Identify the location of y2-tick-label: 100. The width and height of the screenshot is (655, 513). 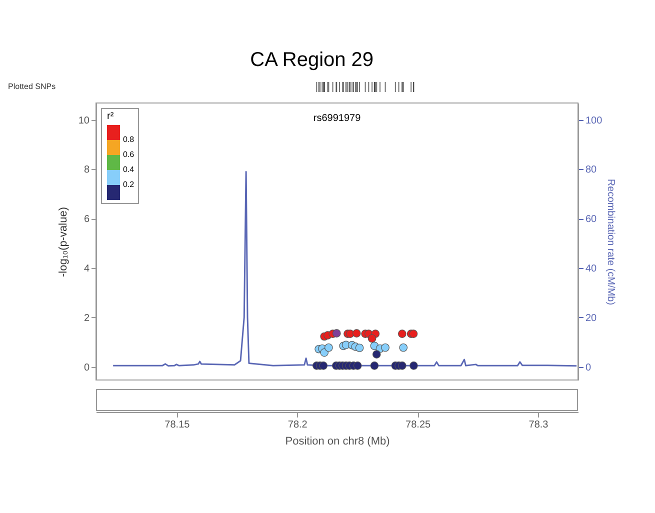
(594, 120).